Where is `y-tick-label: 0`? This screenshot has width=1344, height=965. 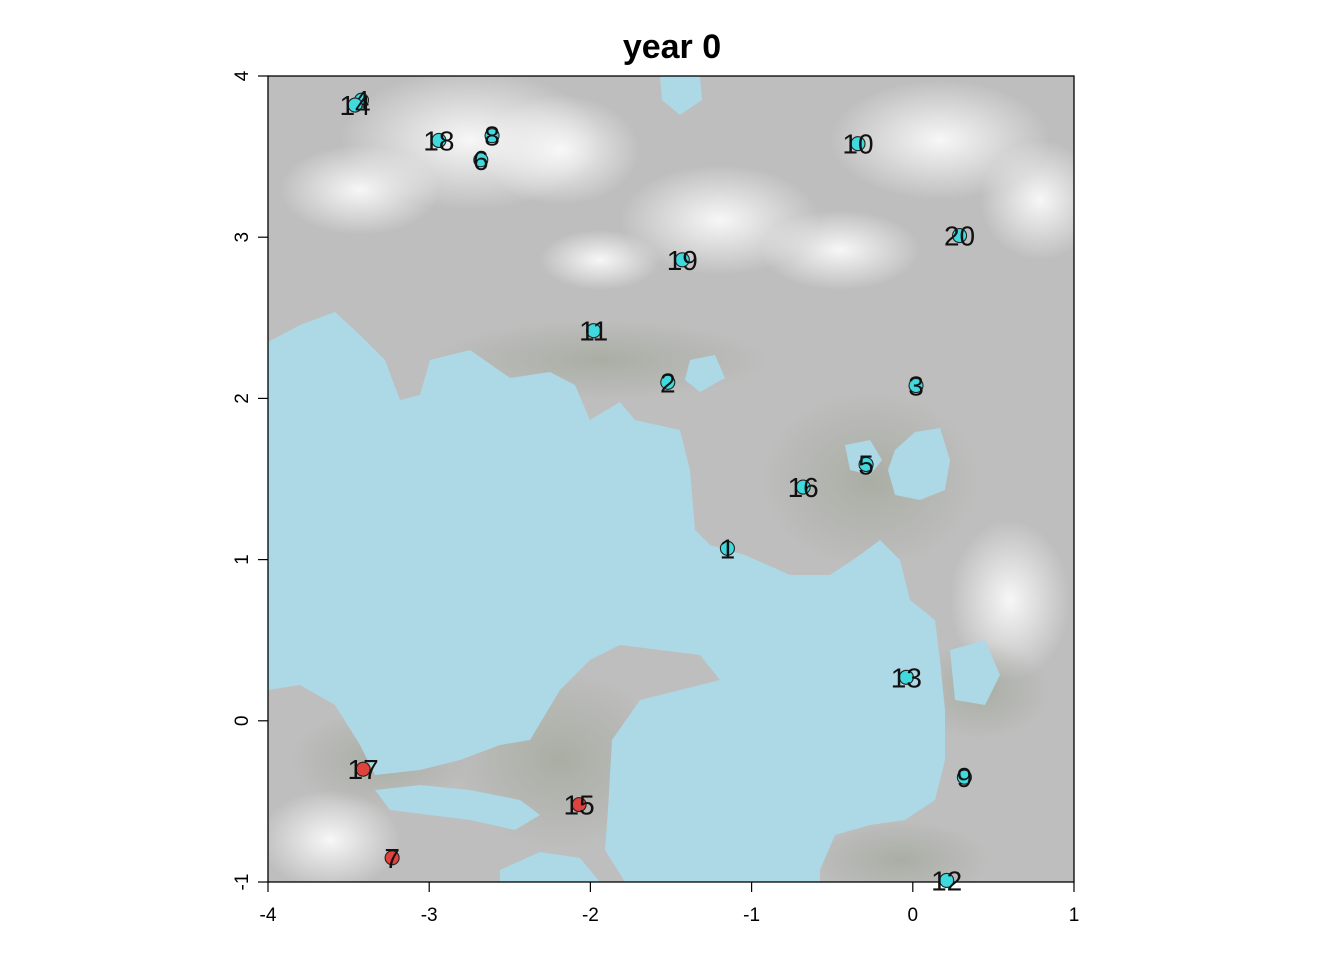
y-tick-label: 0 is located at coordinates (242, 721).